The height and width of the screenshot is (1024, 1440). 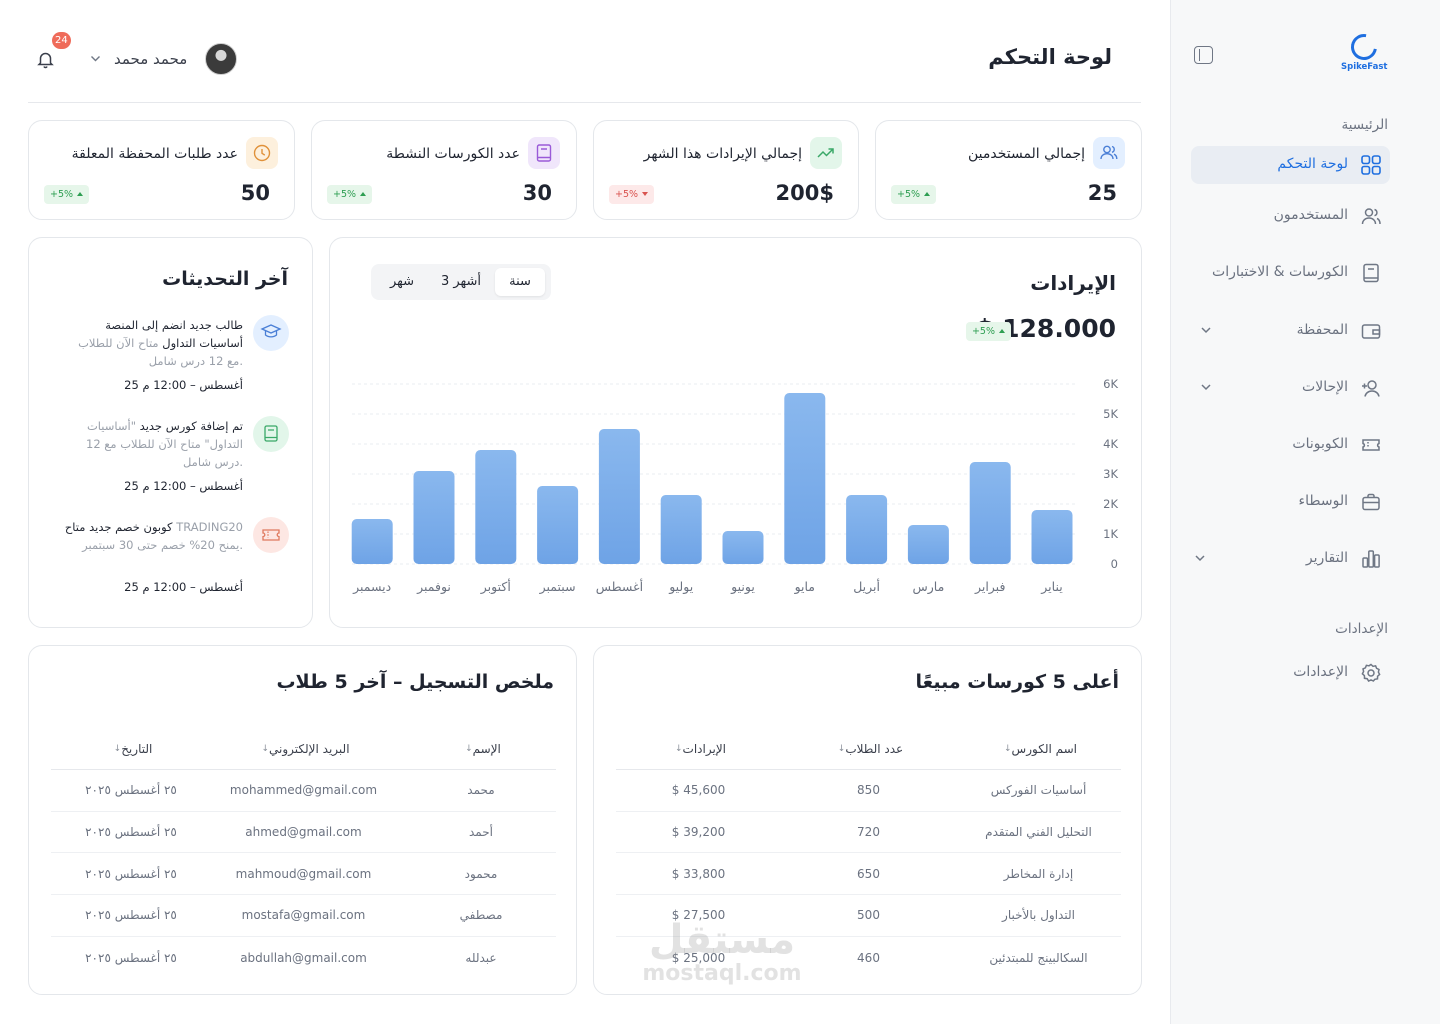 I want to click on x-tick-label: يوليو, so click(x=680, y=587).